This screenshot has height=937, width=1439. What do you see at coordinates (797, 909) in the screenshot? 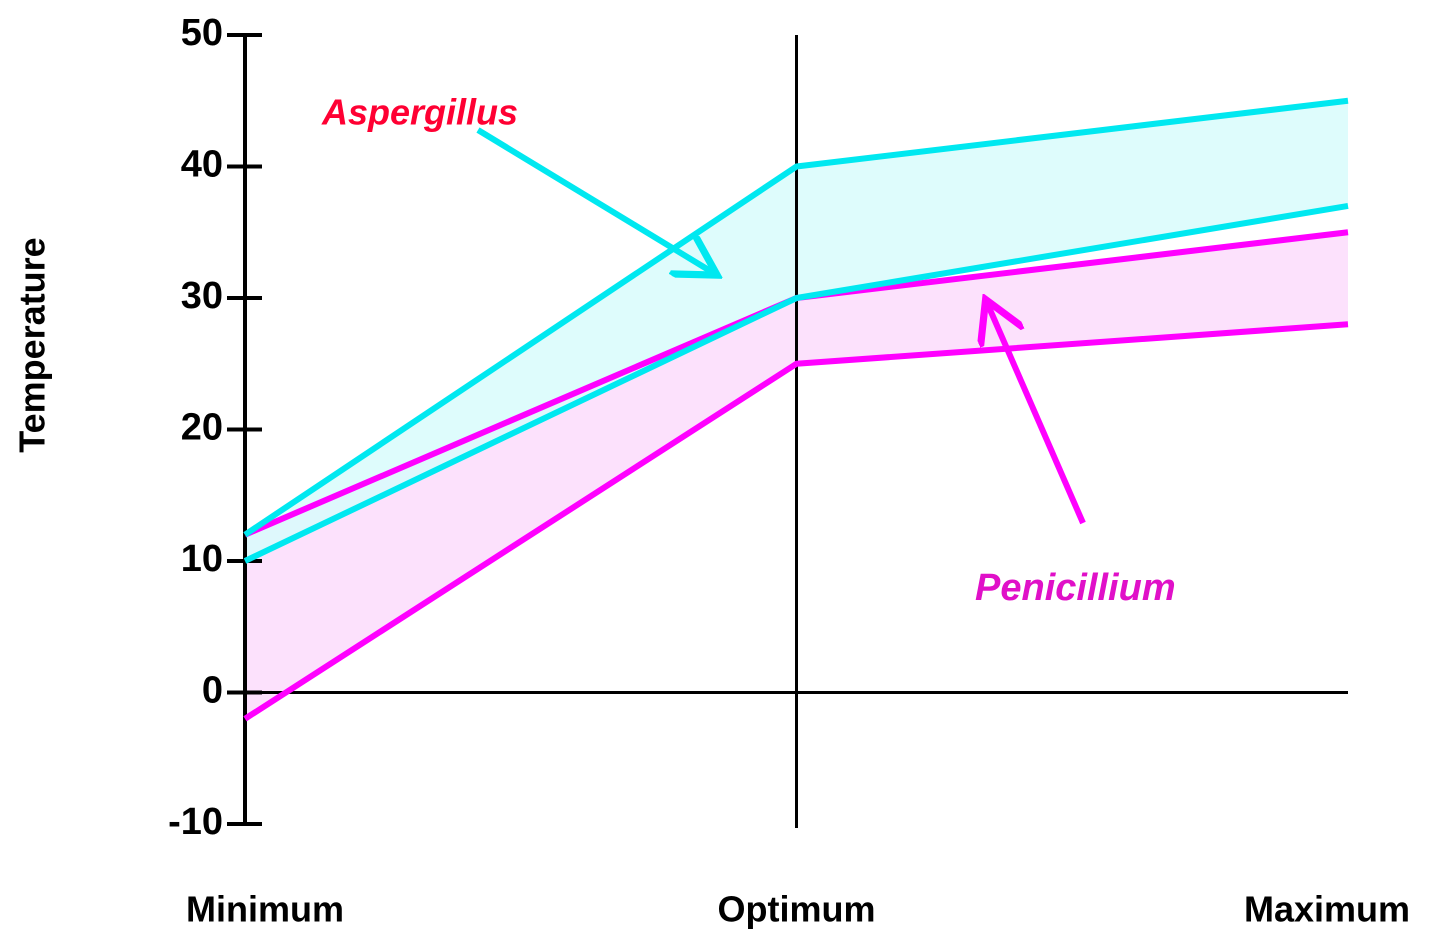
I see `x-tick-label: Optimum` at bounding box center [797, 909].